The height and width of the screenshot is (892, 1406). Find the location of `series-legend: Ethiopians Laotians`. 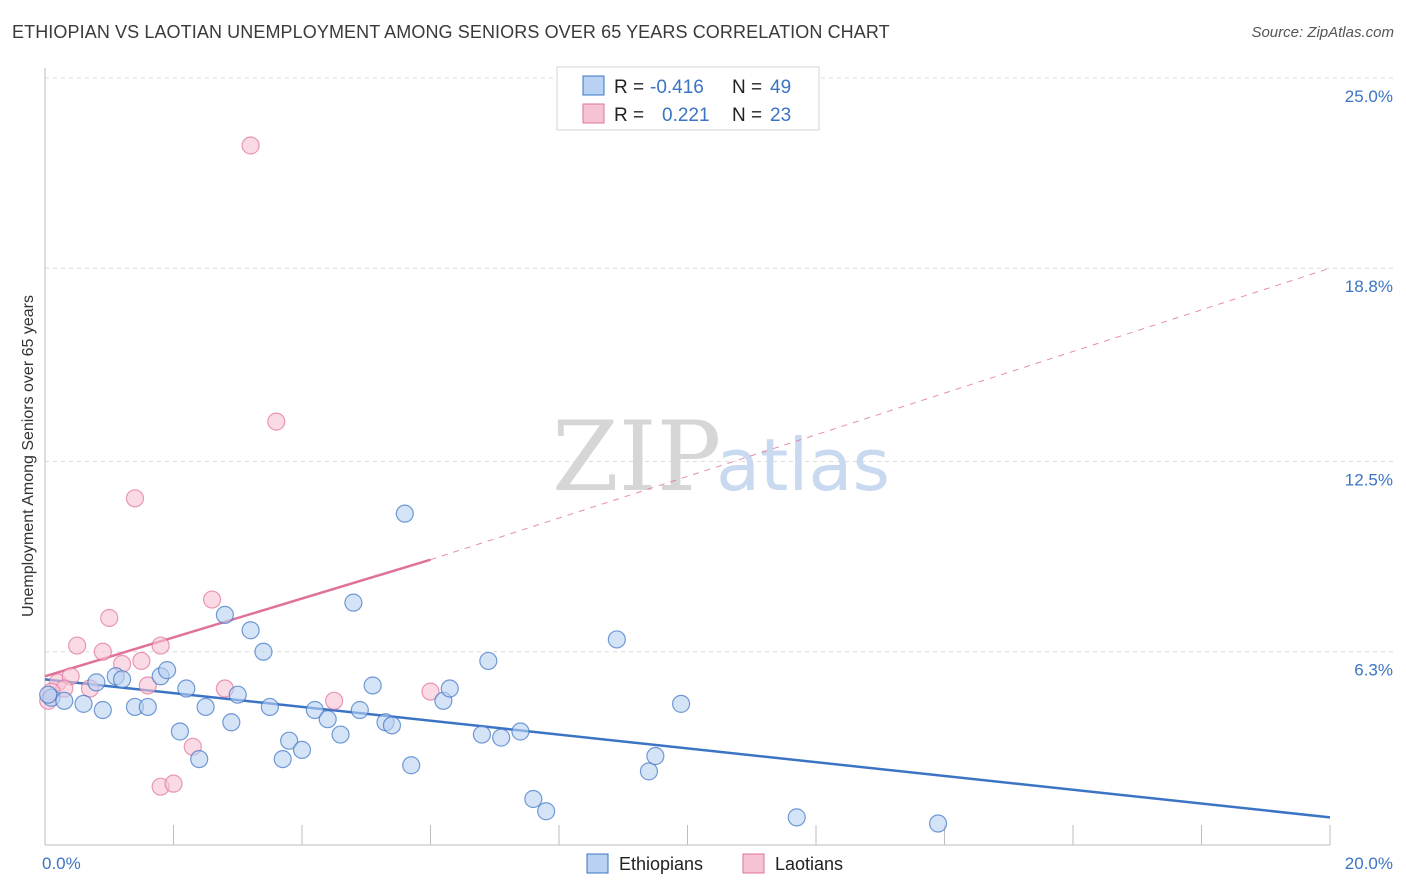

series-legend: Ethiopians Laotians is located at coordinates (714, 863).